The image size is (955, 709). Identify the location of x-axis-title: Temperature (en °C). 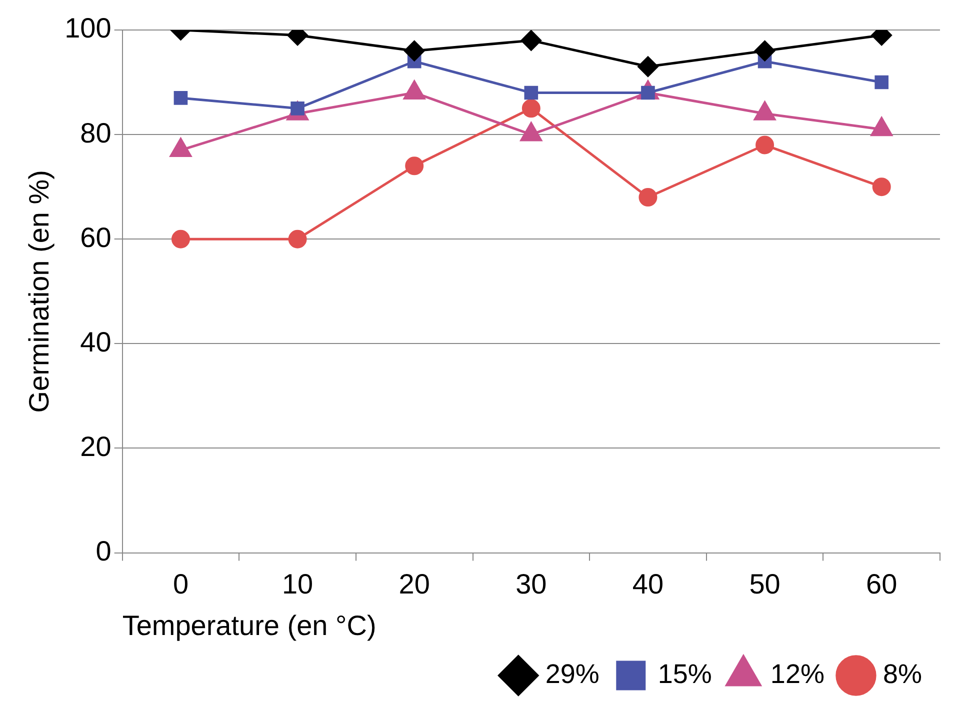
(249, 625).